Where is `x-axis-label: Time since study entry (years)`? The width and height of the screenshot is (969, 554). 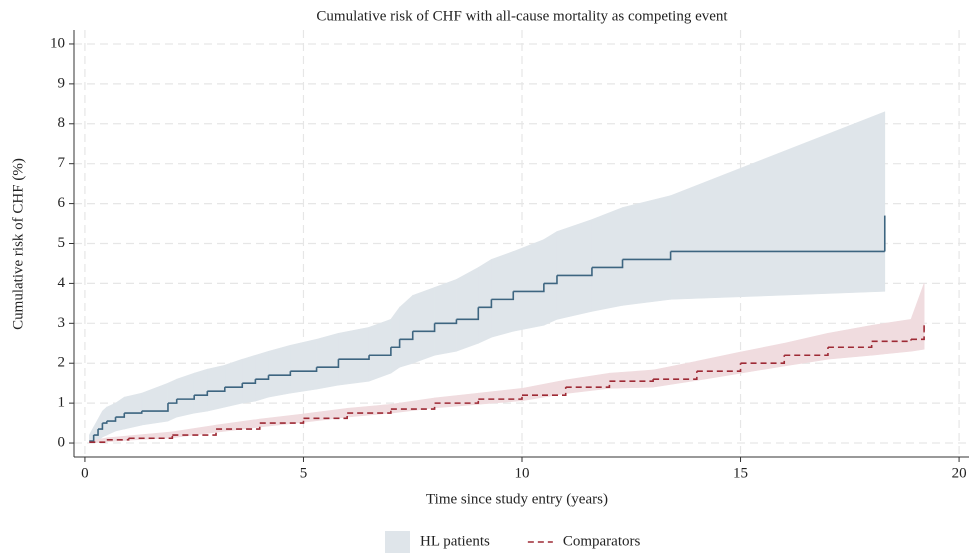
x-axis-label: Time since study entry (years) is located at coordinates (517, 499).